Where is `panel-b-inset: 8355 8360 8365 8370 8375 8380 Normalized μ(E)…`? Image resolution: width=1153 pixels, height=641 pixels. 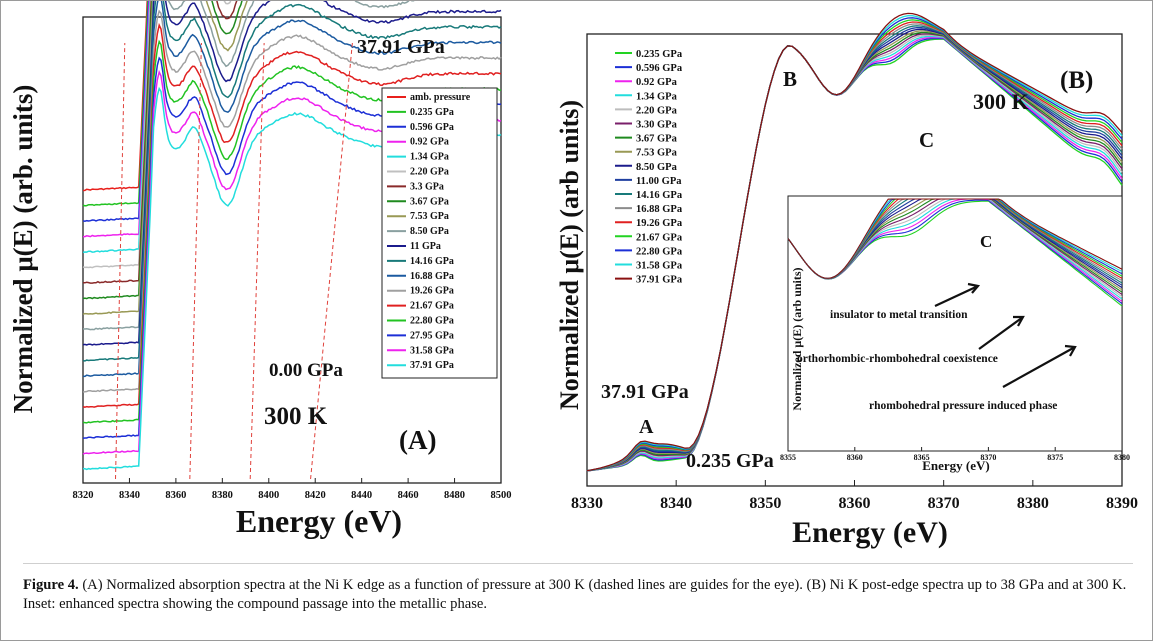
panel-b-inset: 8355 8360 8365 8370 8375 8380 Normalized μ(E)… is located at coordinates (955, 334).